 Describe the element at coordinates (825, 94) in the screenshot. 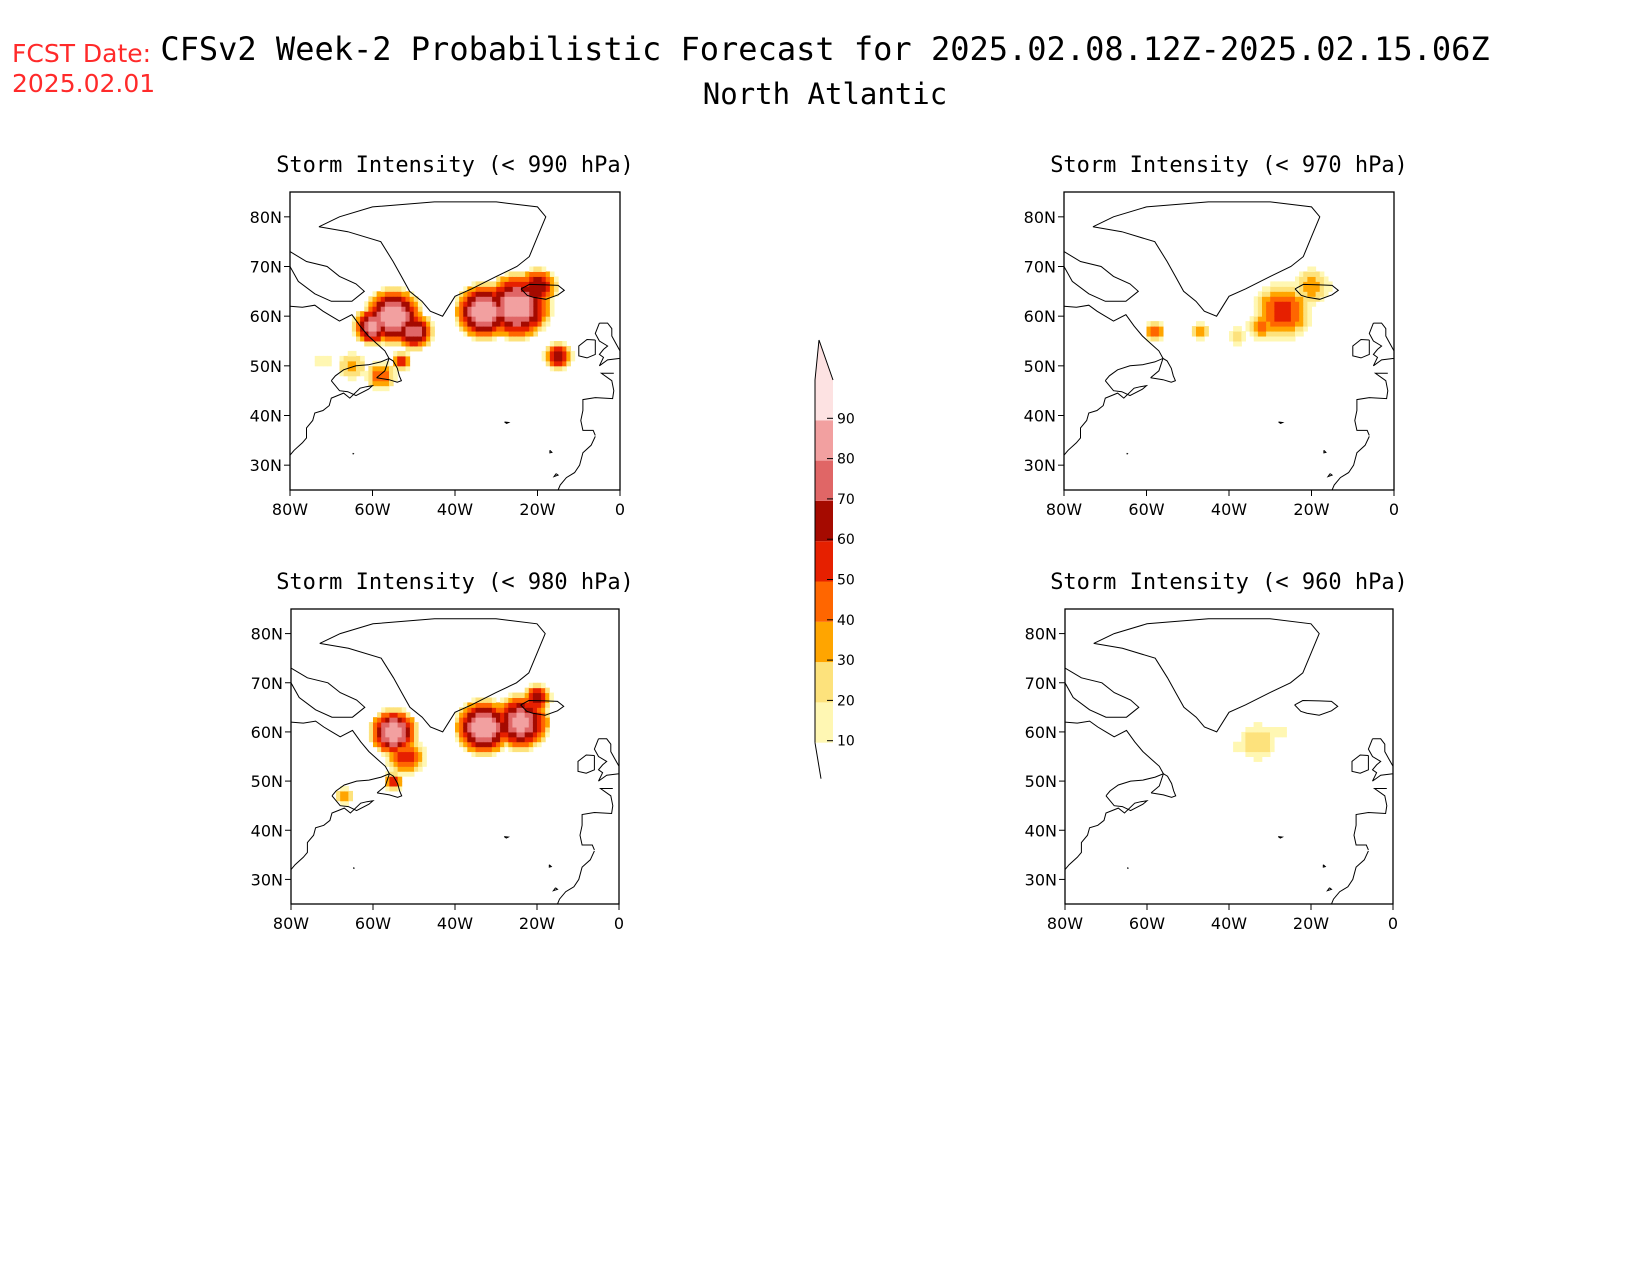

I see `figure-subtitle: North Atlantic` at that location.